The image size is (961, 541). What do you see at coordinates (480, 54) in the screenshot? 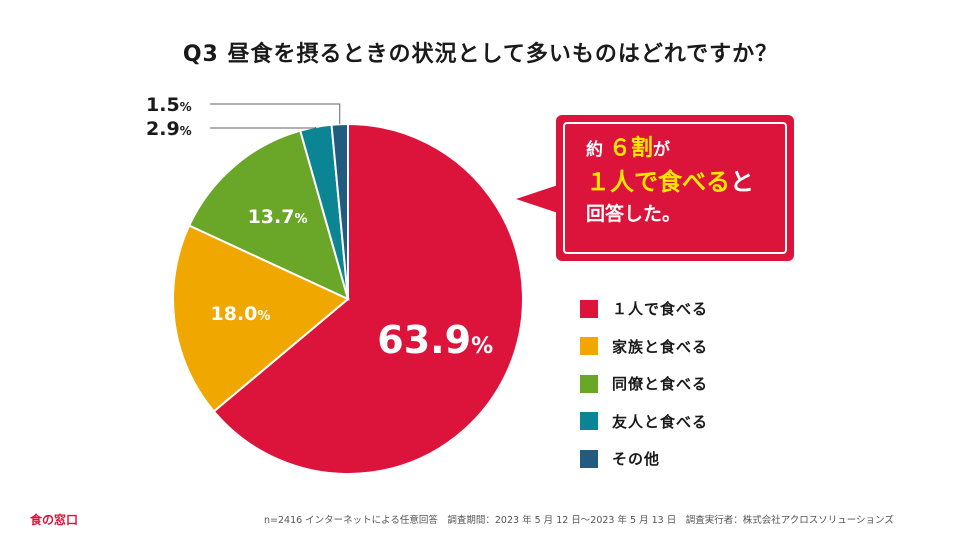
I see `chart-title: Q3 昼食を摂るときの状況として多いものはどれですか？` at bounding box center [480, 54].